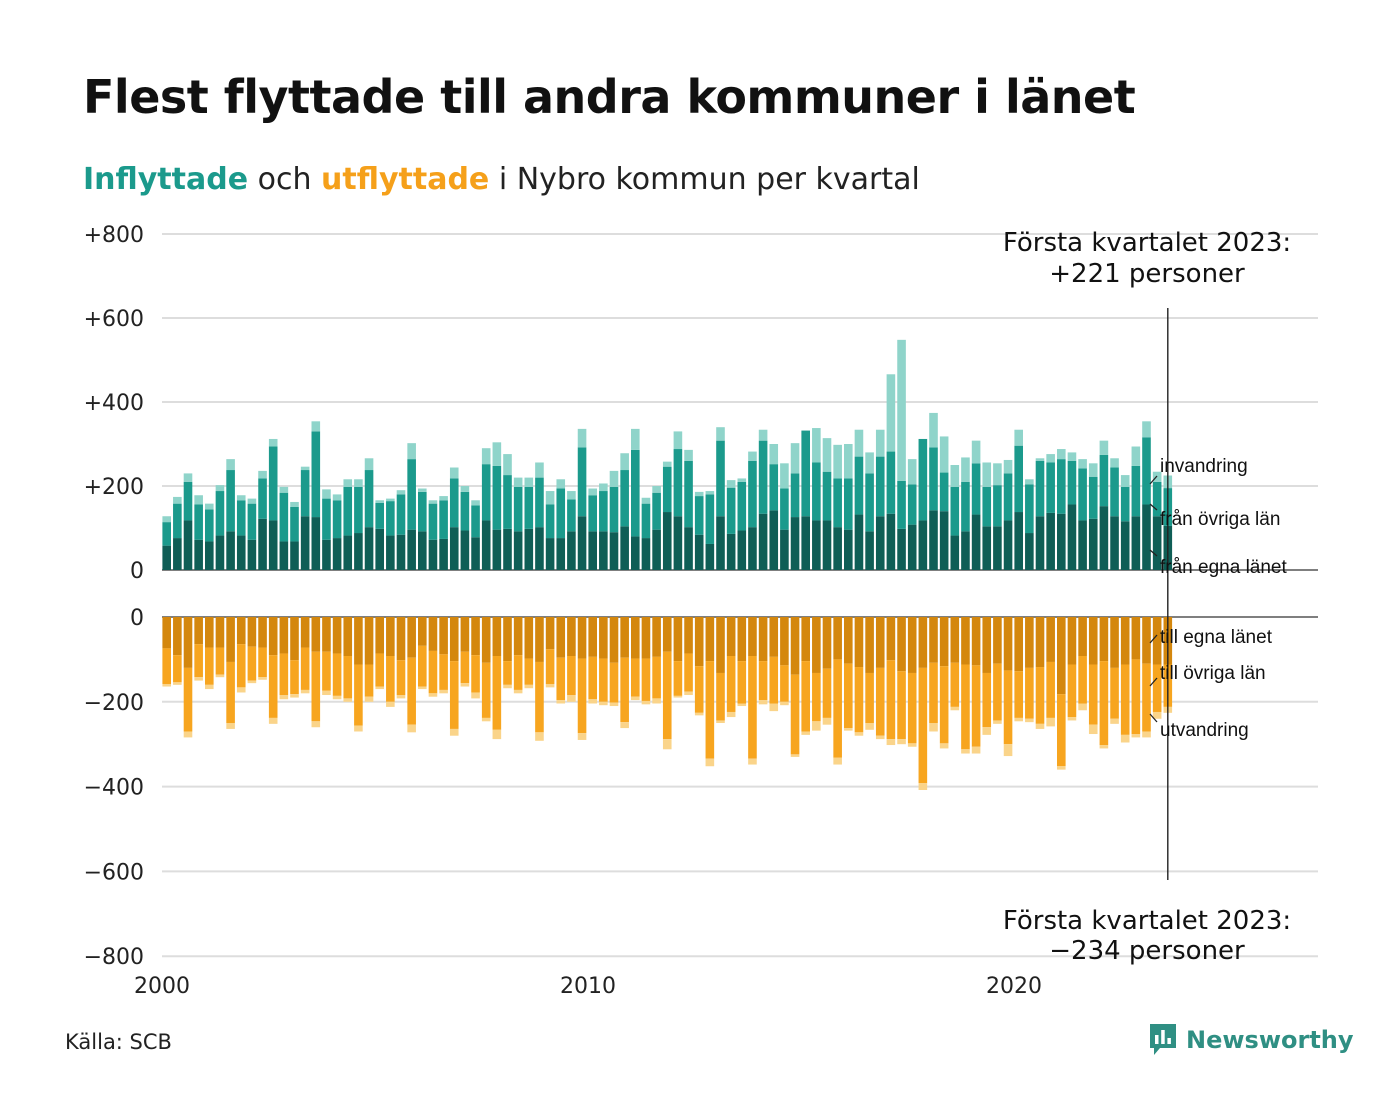  What do you see at coordinates (1204, 730) in the screenshot?
I see `outflow-series-label: utvandring` at bounding box center [1204, 730].